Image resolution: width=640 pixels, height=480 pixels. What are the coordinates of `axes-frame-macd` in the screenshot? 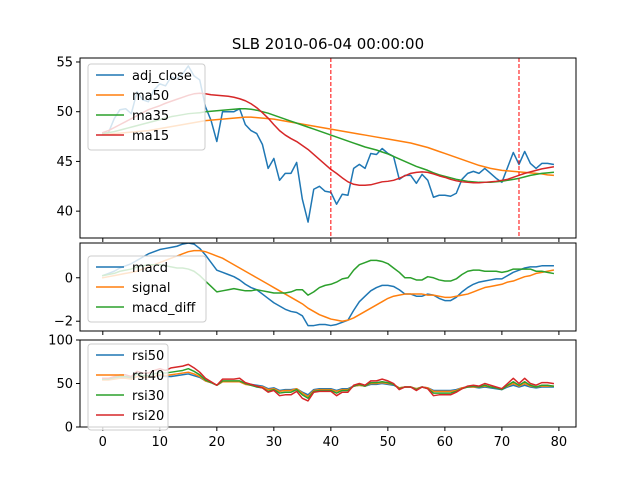 It's located at (328, 287).